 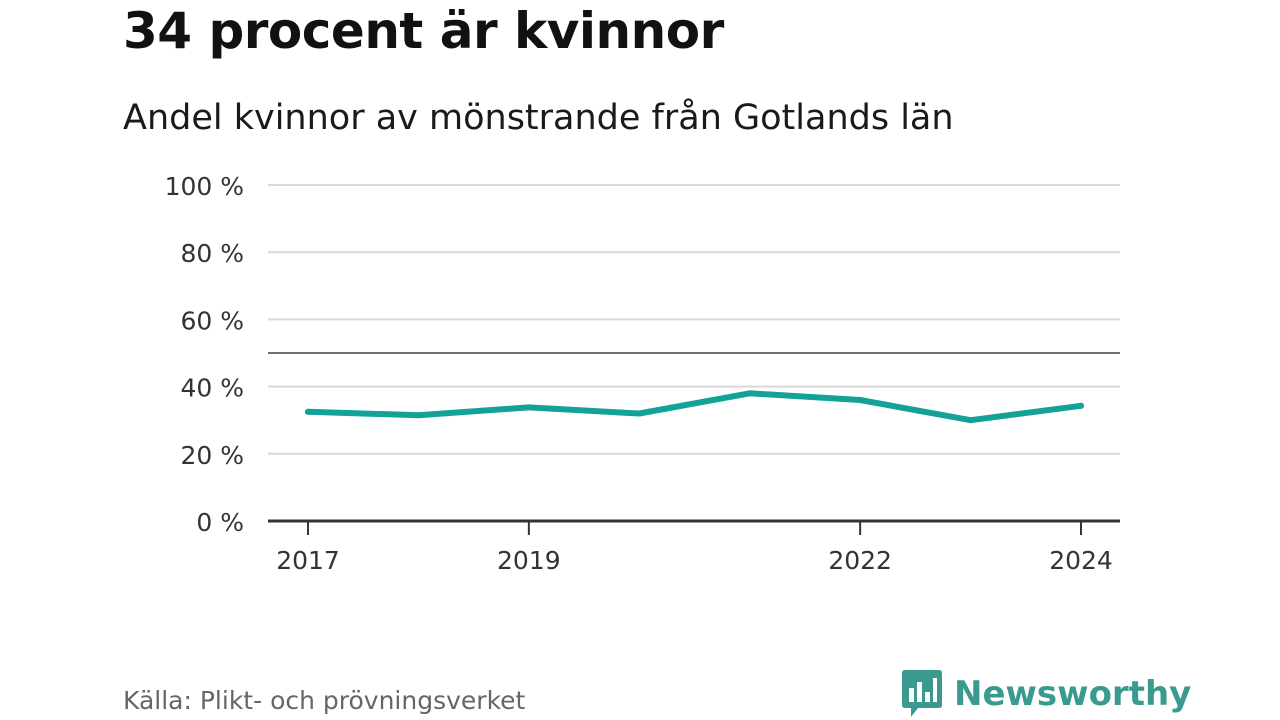 What do you see at coordinates (694, 560) in the screenshot?
I see `x-axis-tick-labels: 2017 2019 2022 2024` at bounding box center [694, 560].